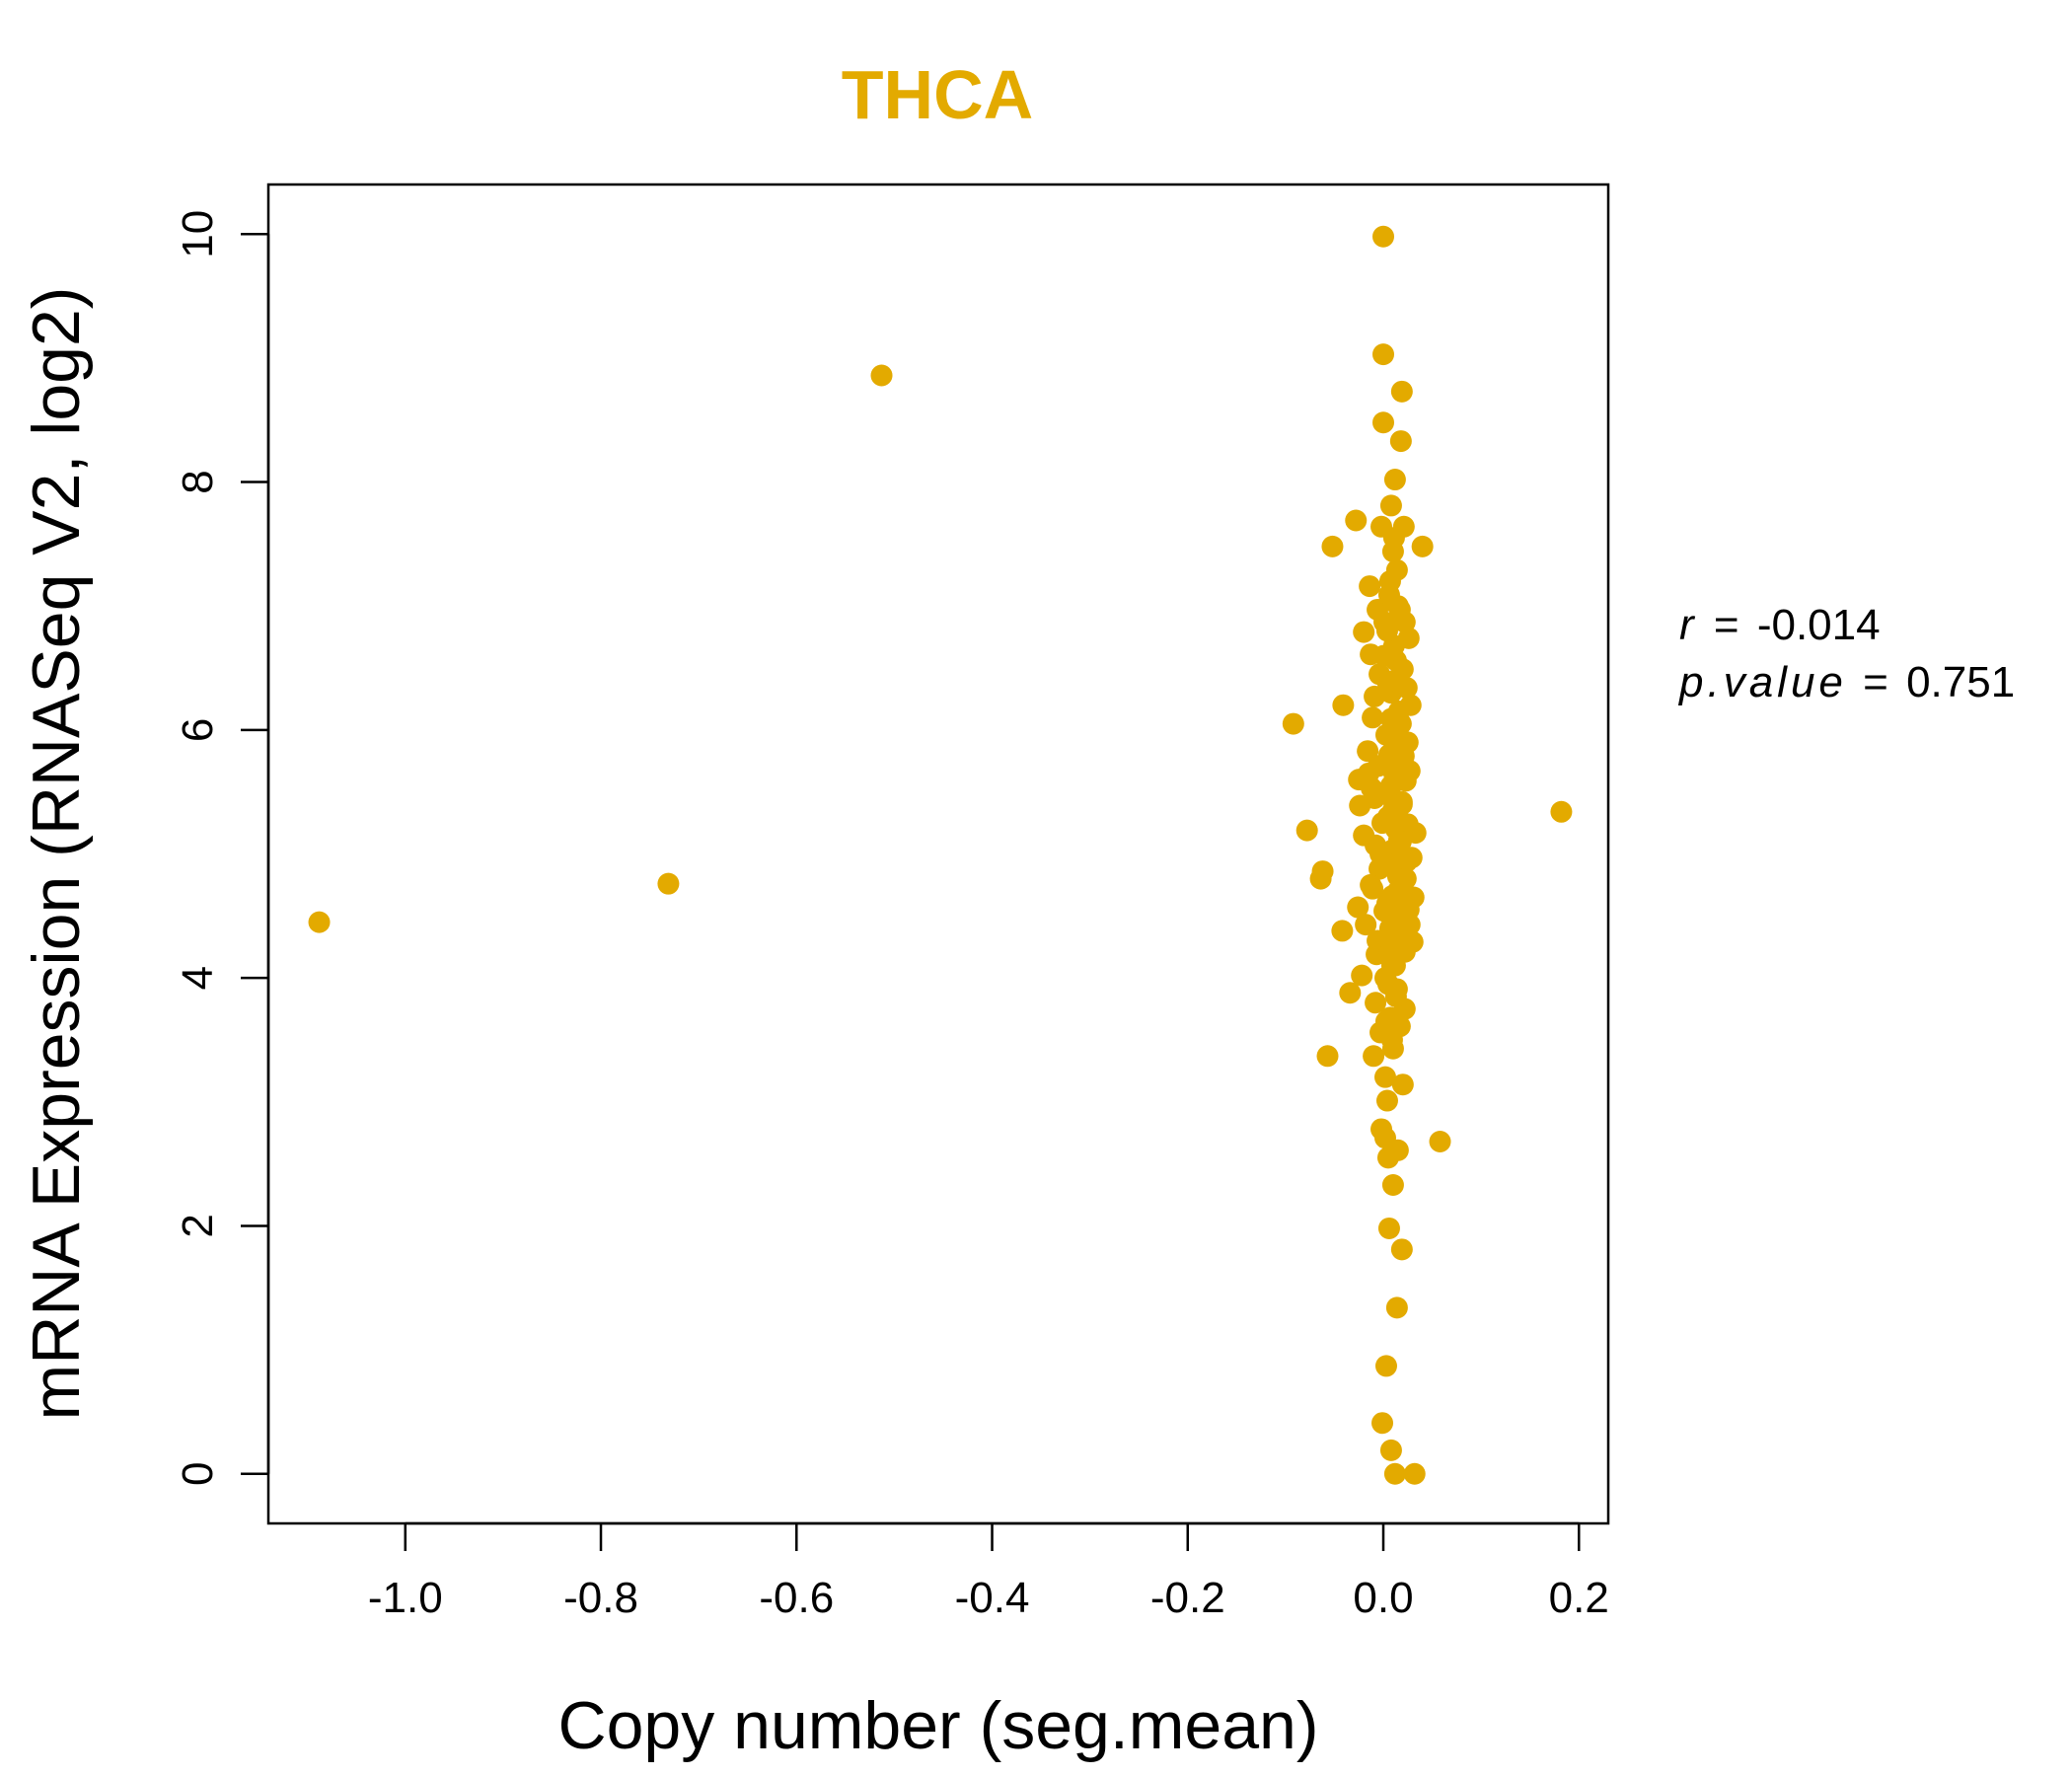 The image size is (2072, 1776). I want to click on r-equals: =, so click(1727, 625).